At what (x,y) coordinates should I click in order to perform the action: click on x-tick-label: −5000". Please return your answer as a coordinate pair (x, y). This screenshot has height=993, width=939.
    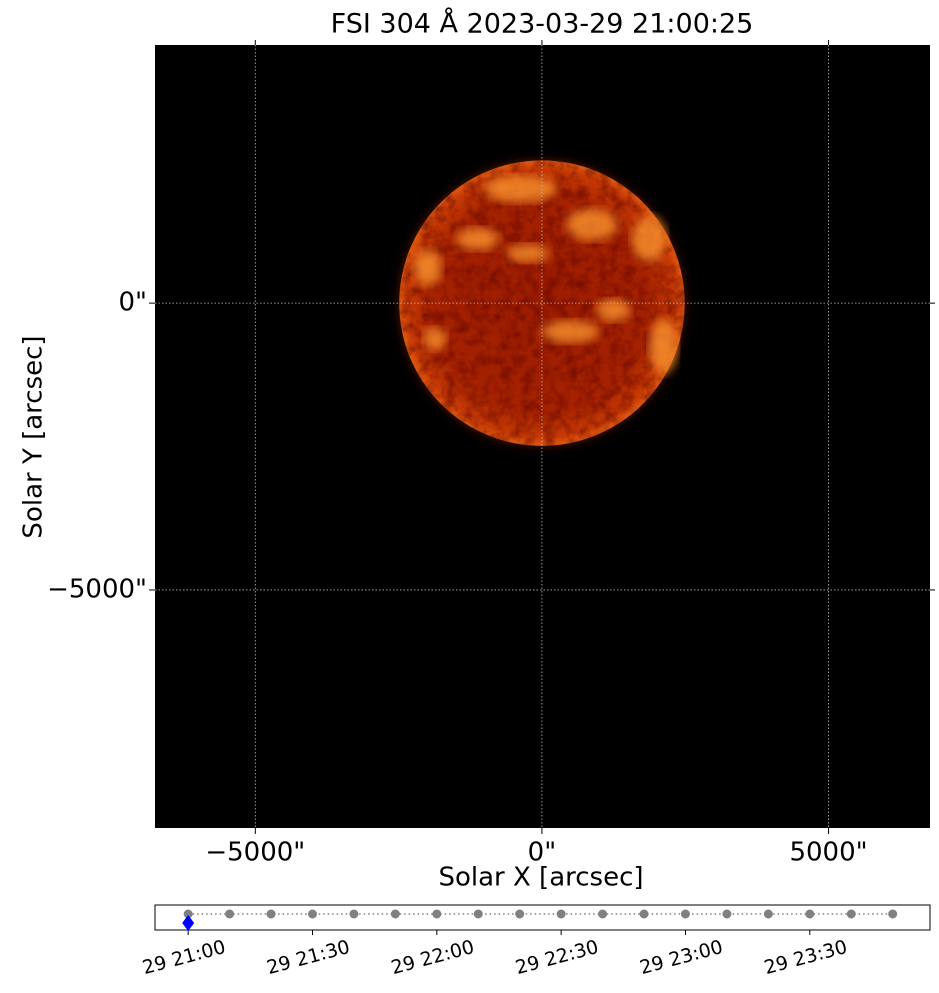
    Looking at the image, I should click on (255, 853).